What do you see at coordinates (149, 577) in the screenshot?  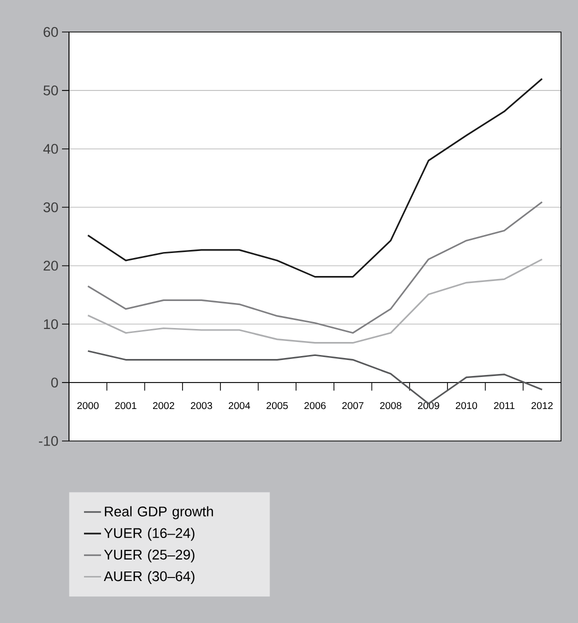 I see `legend-label: AUER (30–64)` at bounding box center [149, 577].